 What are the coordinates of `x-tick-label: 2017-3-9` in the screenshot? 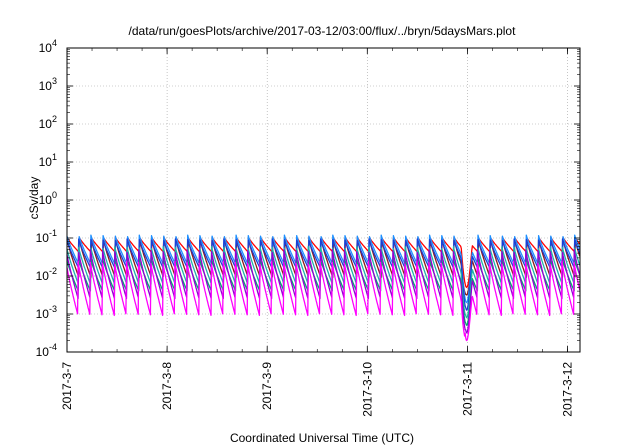 It's located at (267, 386).